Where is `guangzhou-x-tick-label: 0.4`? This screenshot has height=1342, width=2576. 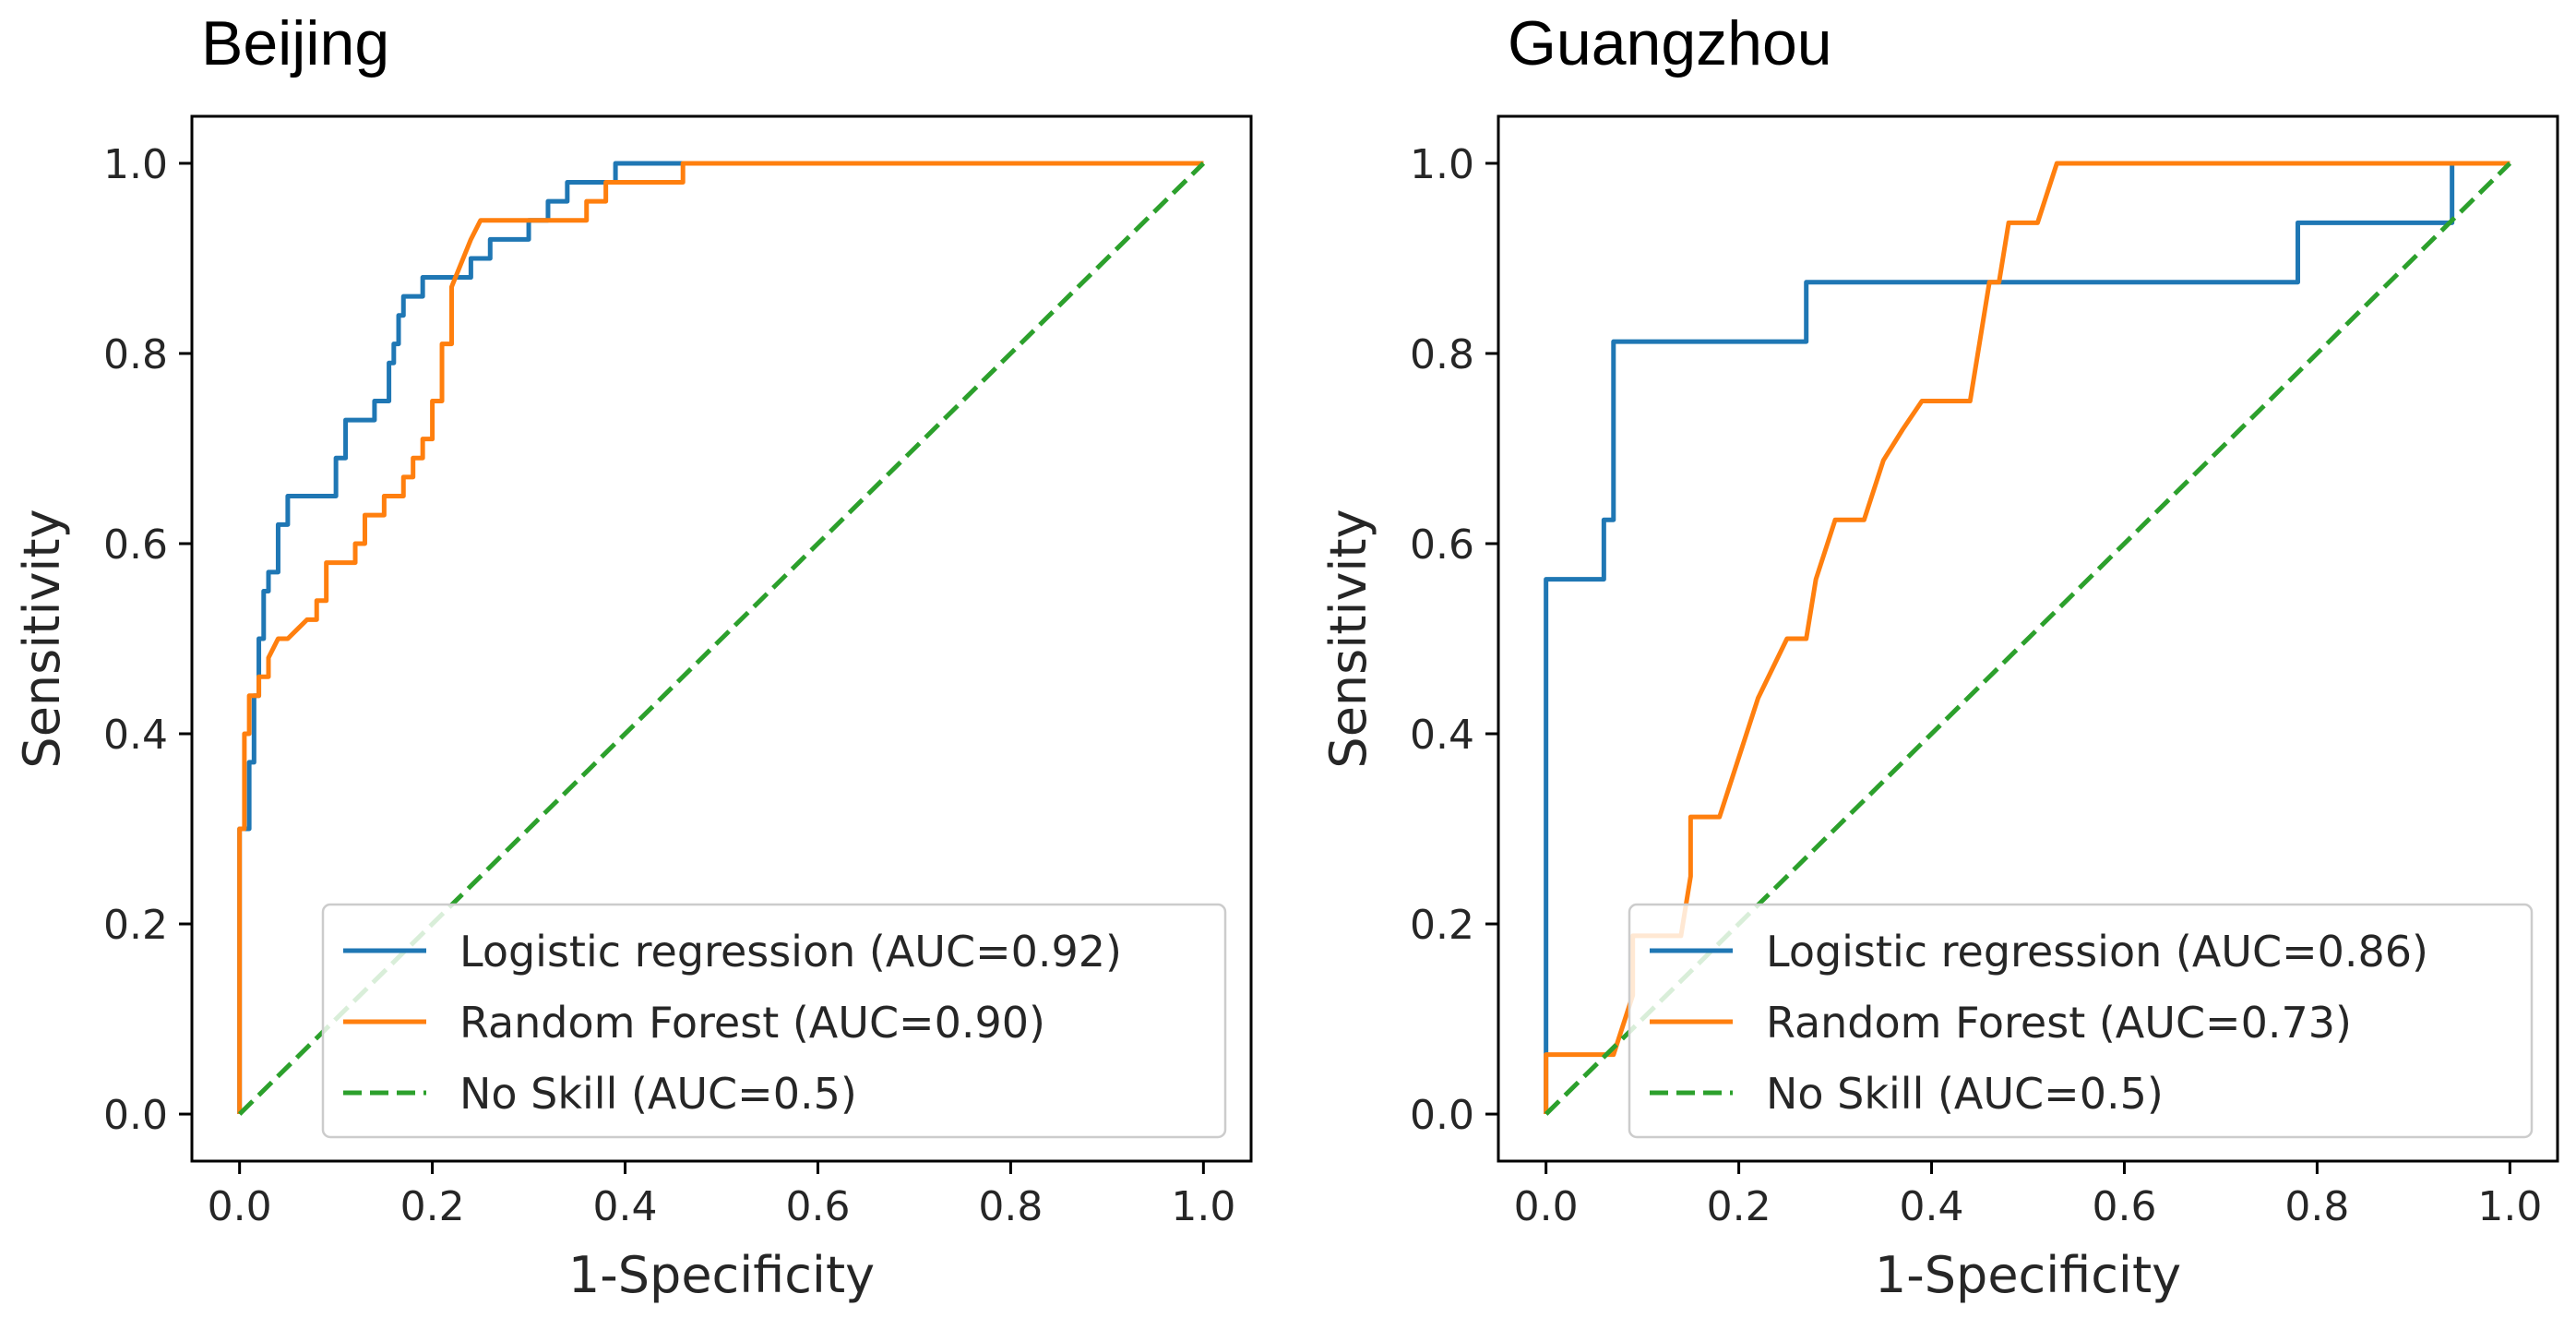
guangzhou-x-tick-label: 0.4 is located at coordinates (1932, 1206).